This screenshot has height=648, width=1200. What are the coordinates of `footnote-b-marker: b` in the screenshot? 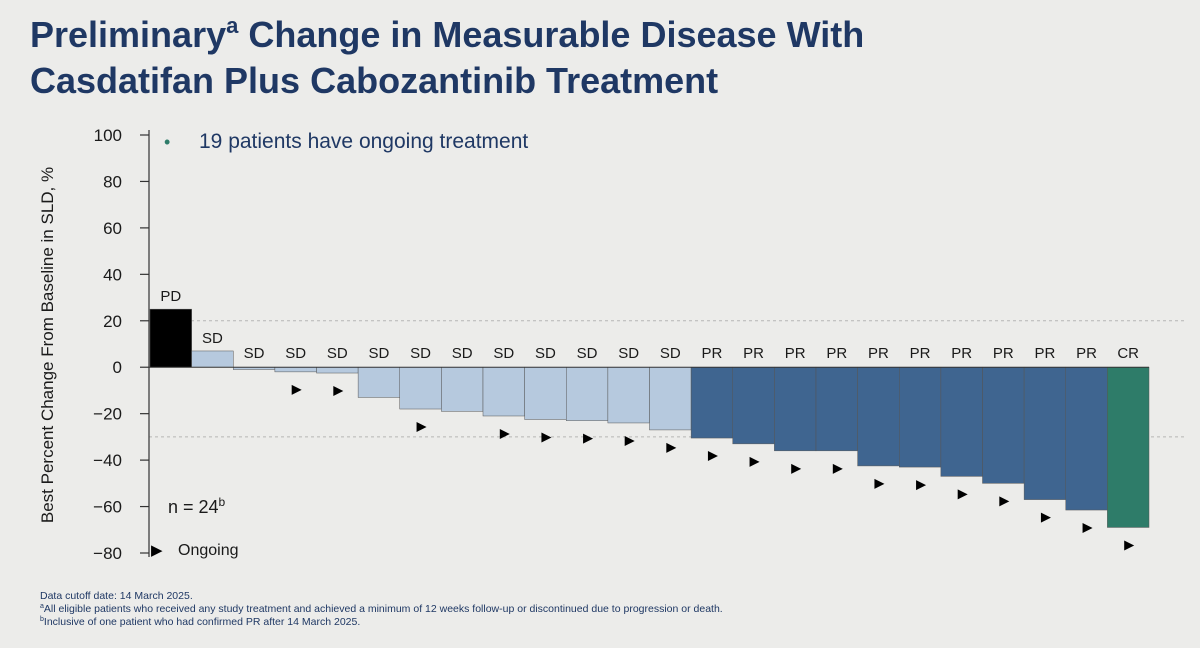 It's located at (42, 619).